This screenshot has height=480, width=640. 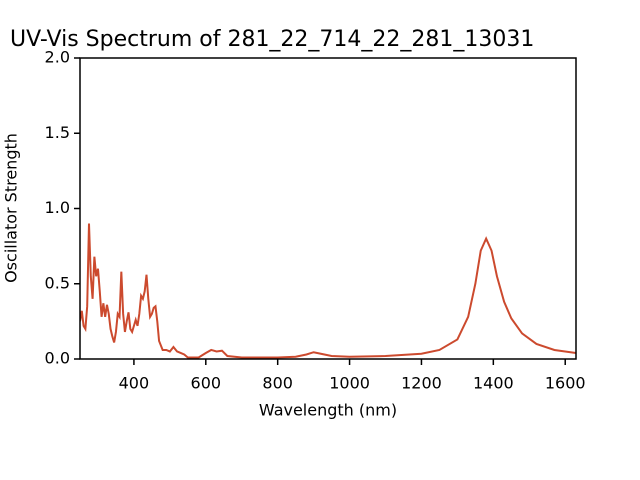 What do you see at coordinates (565, 383) in the screenshot?
I see `x-tick-label: 1600` at bounding box center [565, 383].